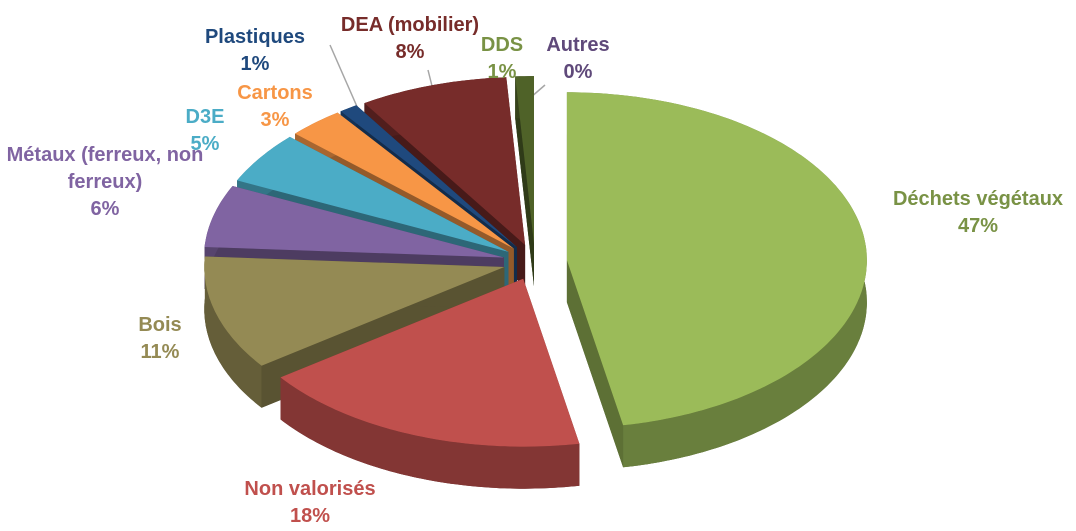 This screenshot has width=1076, height=531. What do you see at coordinates (275, 107) in the screenshot?
I see `slice-label: Cartons 3%` at bounding box center [275, 107].